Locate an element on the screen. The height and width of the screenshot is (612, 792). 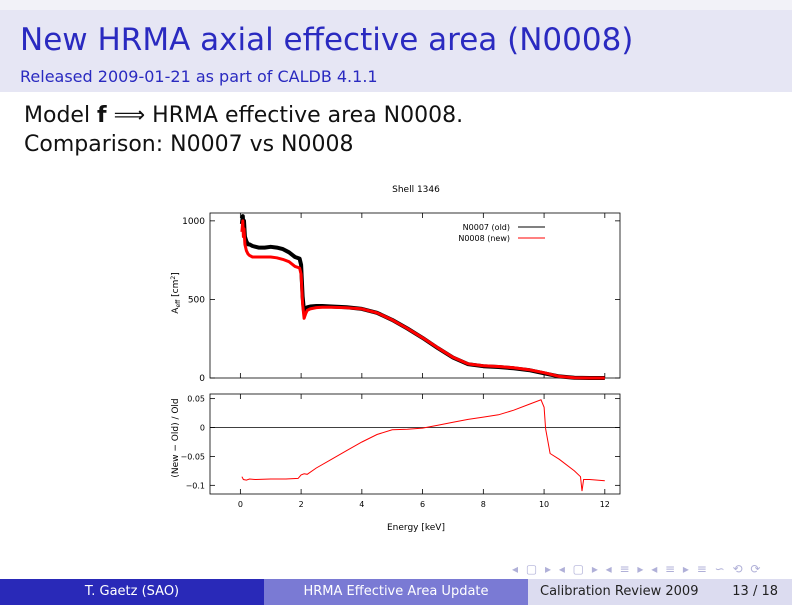
legend-label: N0008 (new) is located at coordinates (484, 238).